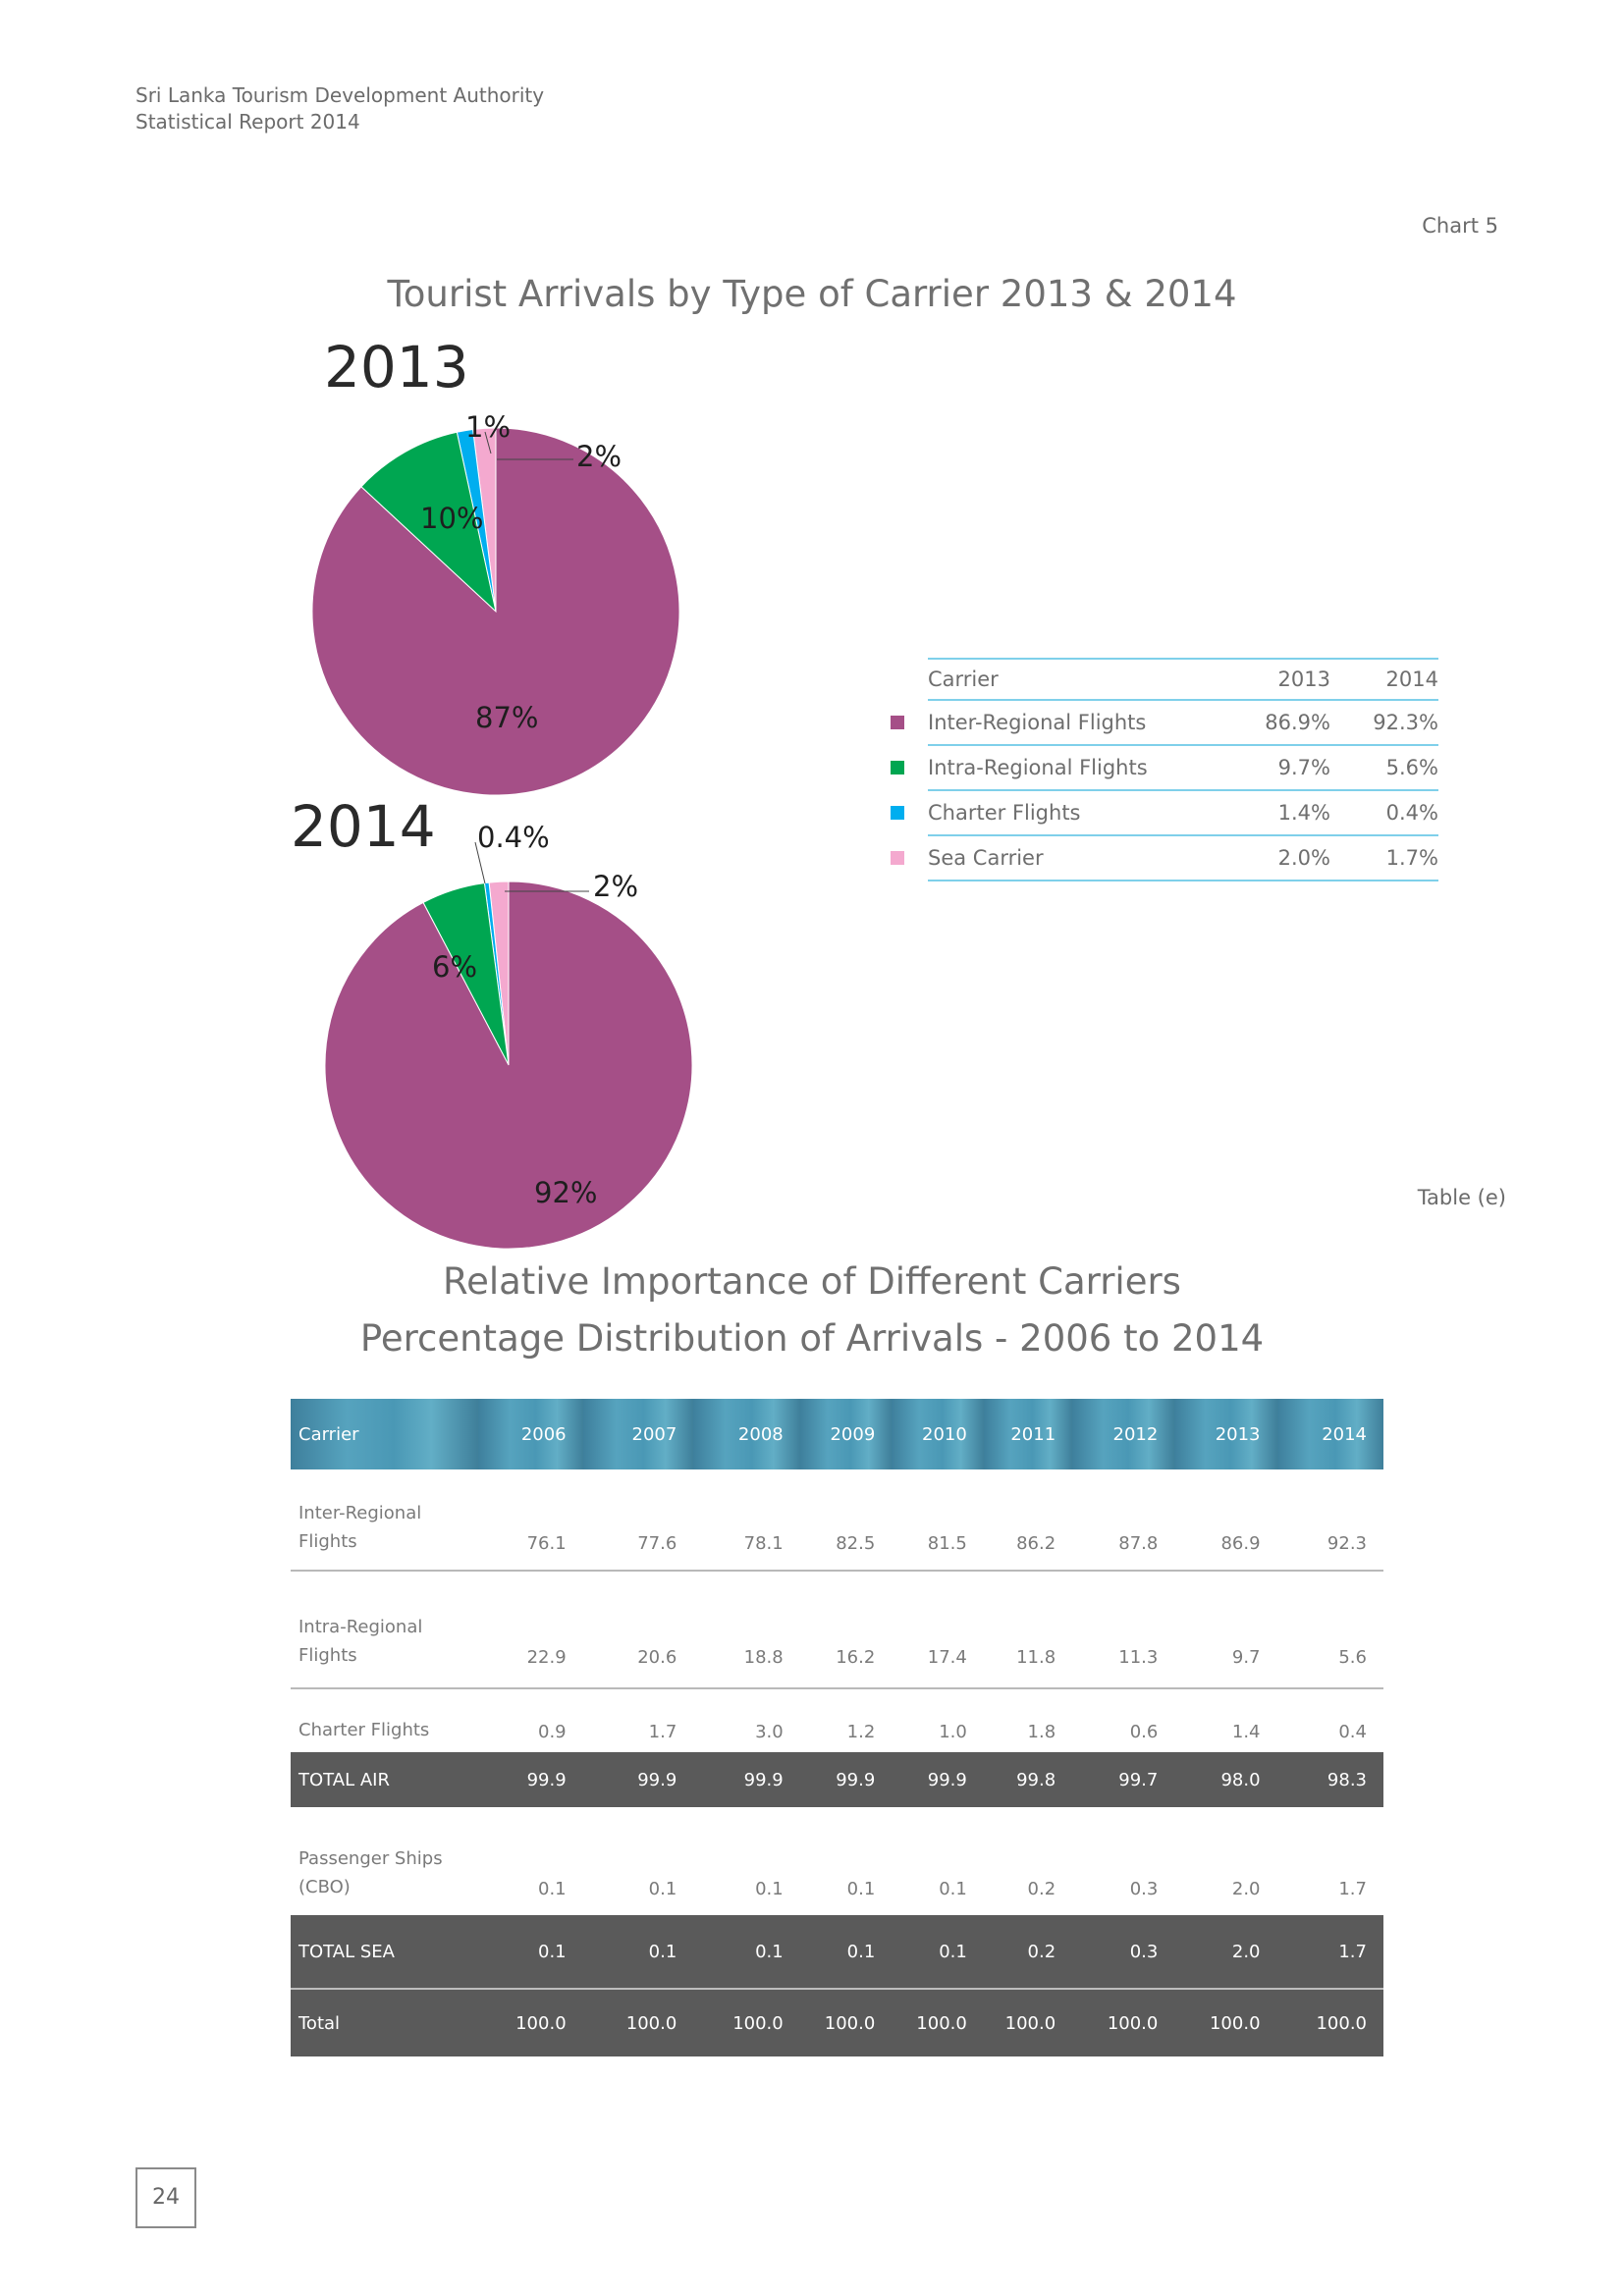 The image size is (1624, 2296). I want to click on pie-2014-label-inter: 92%, so click(566, 1192).